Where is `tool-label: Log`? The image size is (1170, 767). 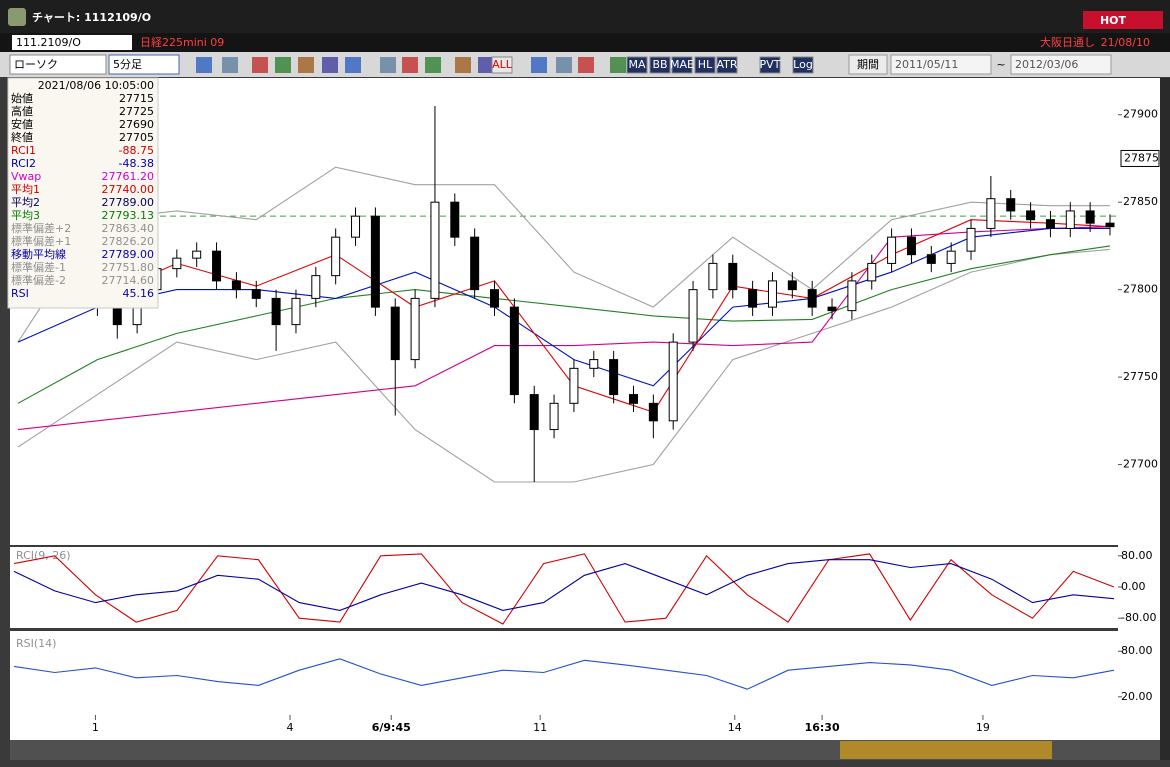
tool-label: Log is located at coordinates (803, 64).